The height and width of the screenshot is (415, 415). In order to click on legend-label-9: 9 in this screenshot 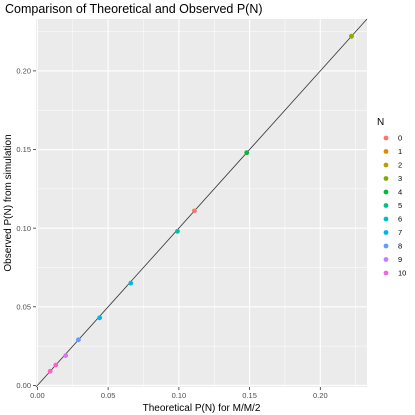, I will do `click(400, 259)`.